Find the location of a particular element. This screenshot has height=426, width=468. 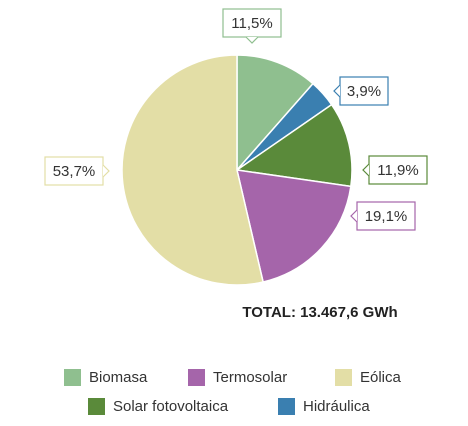

value-label: 53,7% is located at coordinates (74, 171).